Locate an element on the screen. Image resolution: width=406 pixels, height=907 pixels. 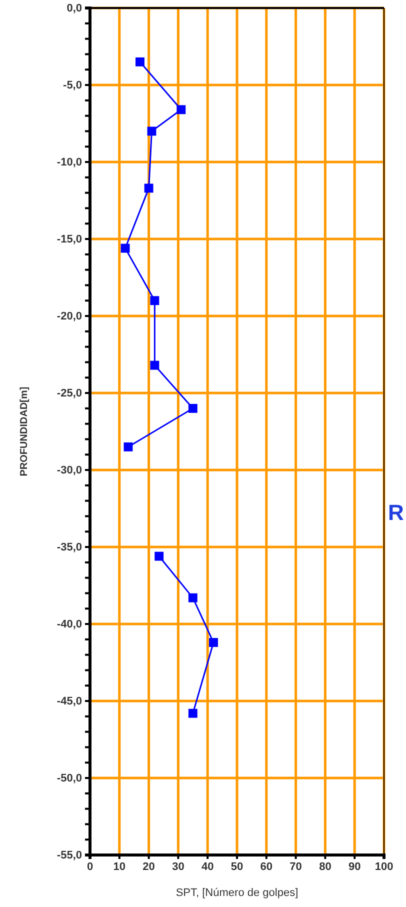
x-tick-label: 40 is located at coordinates (207, 866).